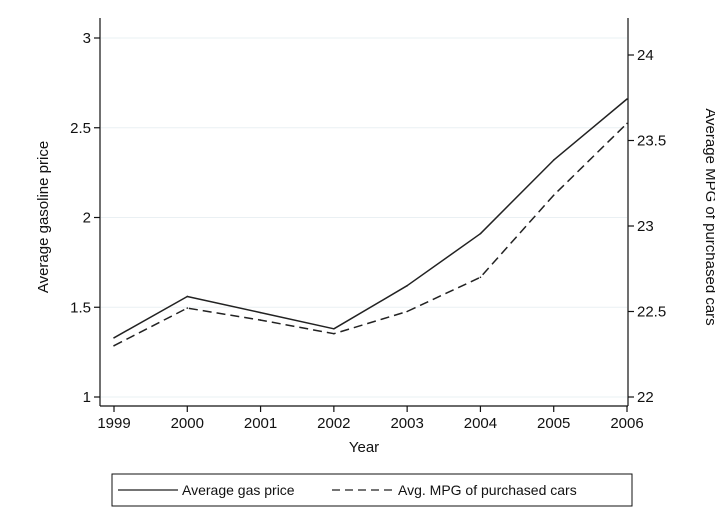  Describe the element at coordinates (487, 490) in the screenshot. I see `legend-label-avg-mpg: Avg. MPG of purchased cars` at that location.